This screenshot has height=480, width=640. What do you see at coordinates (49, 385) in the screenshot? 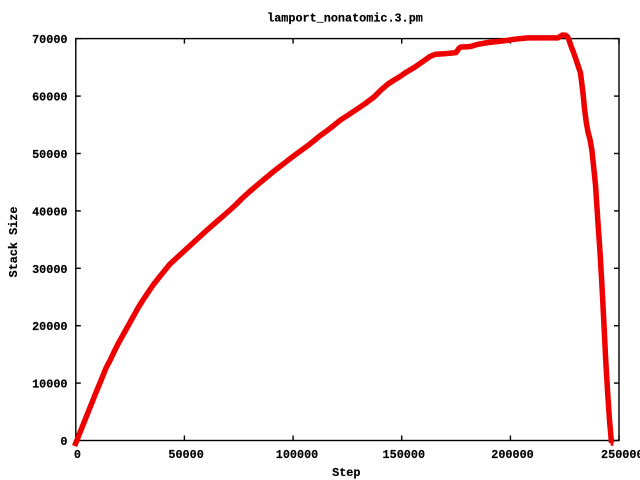
I see `svg-text: 10000` at bounding box center [49, 385].